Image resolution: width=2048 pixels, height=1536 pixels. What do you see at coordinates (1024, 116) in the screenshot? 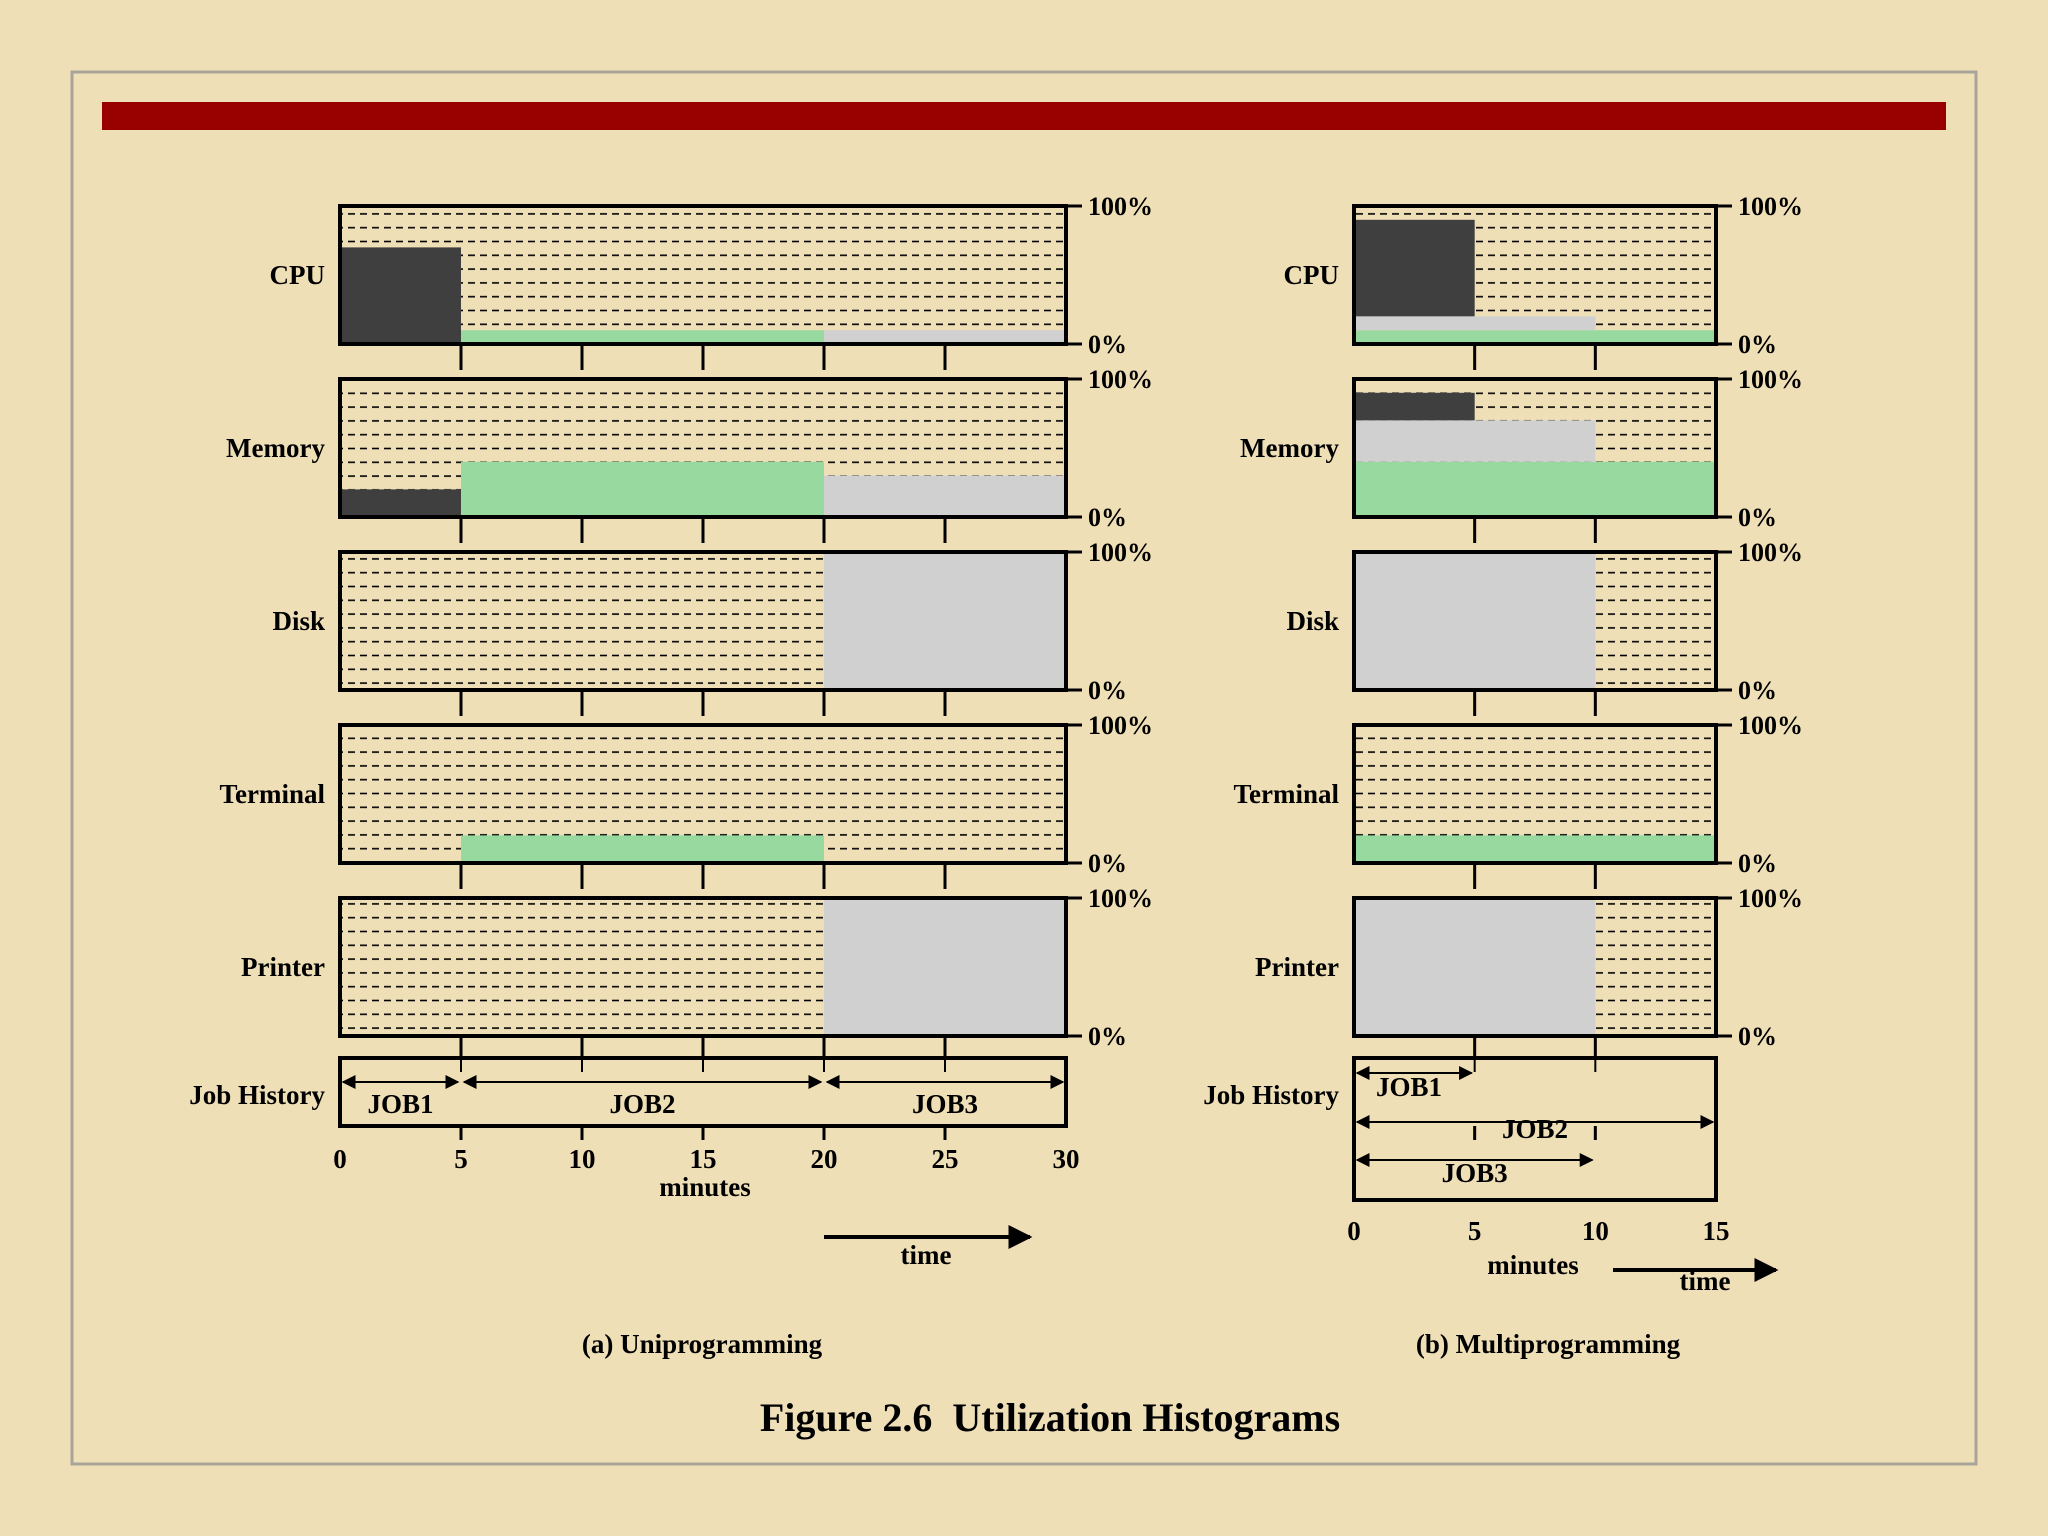
I see `title-bar` at bounding box center [1024, 116].